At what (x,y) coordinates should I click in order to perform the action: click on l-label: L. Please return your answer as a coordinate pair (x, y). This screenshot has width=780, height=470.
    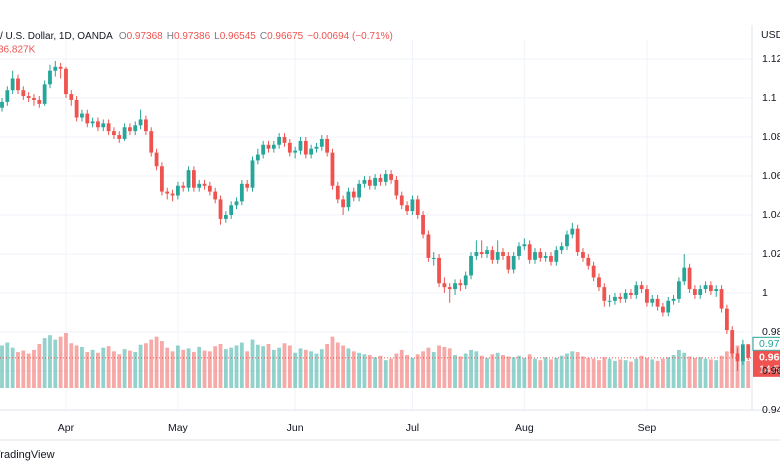
    Looking at the image, I should click on (217, 36).